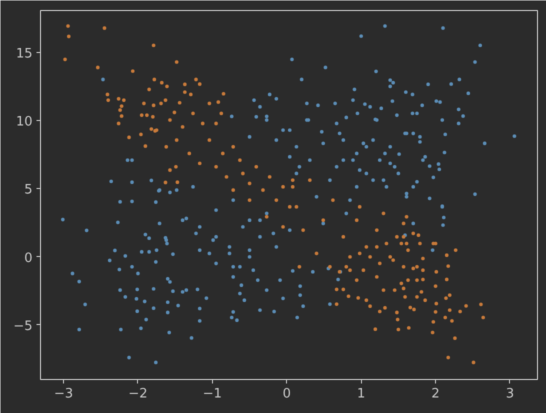  I want to click on x-tick-label: 1, so click(361, 394).